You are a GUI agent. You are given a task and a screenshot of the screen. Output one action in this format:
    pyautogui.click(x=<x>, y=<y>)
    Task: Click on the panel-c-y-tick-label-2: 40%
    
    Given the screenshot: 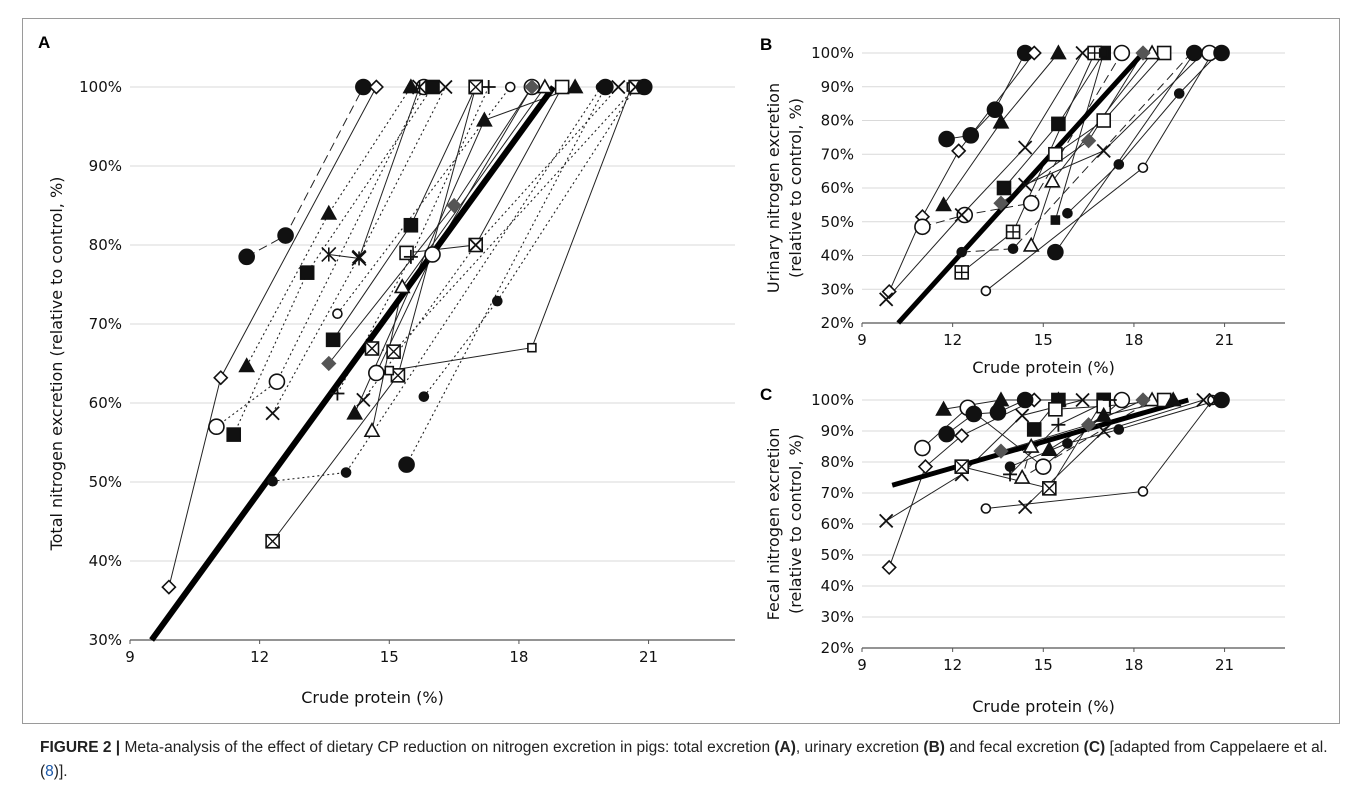 What is the action you would take?
    pyautogui.click(x=837, y=586)
    